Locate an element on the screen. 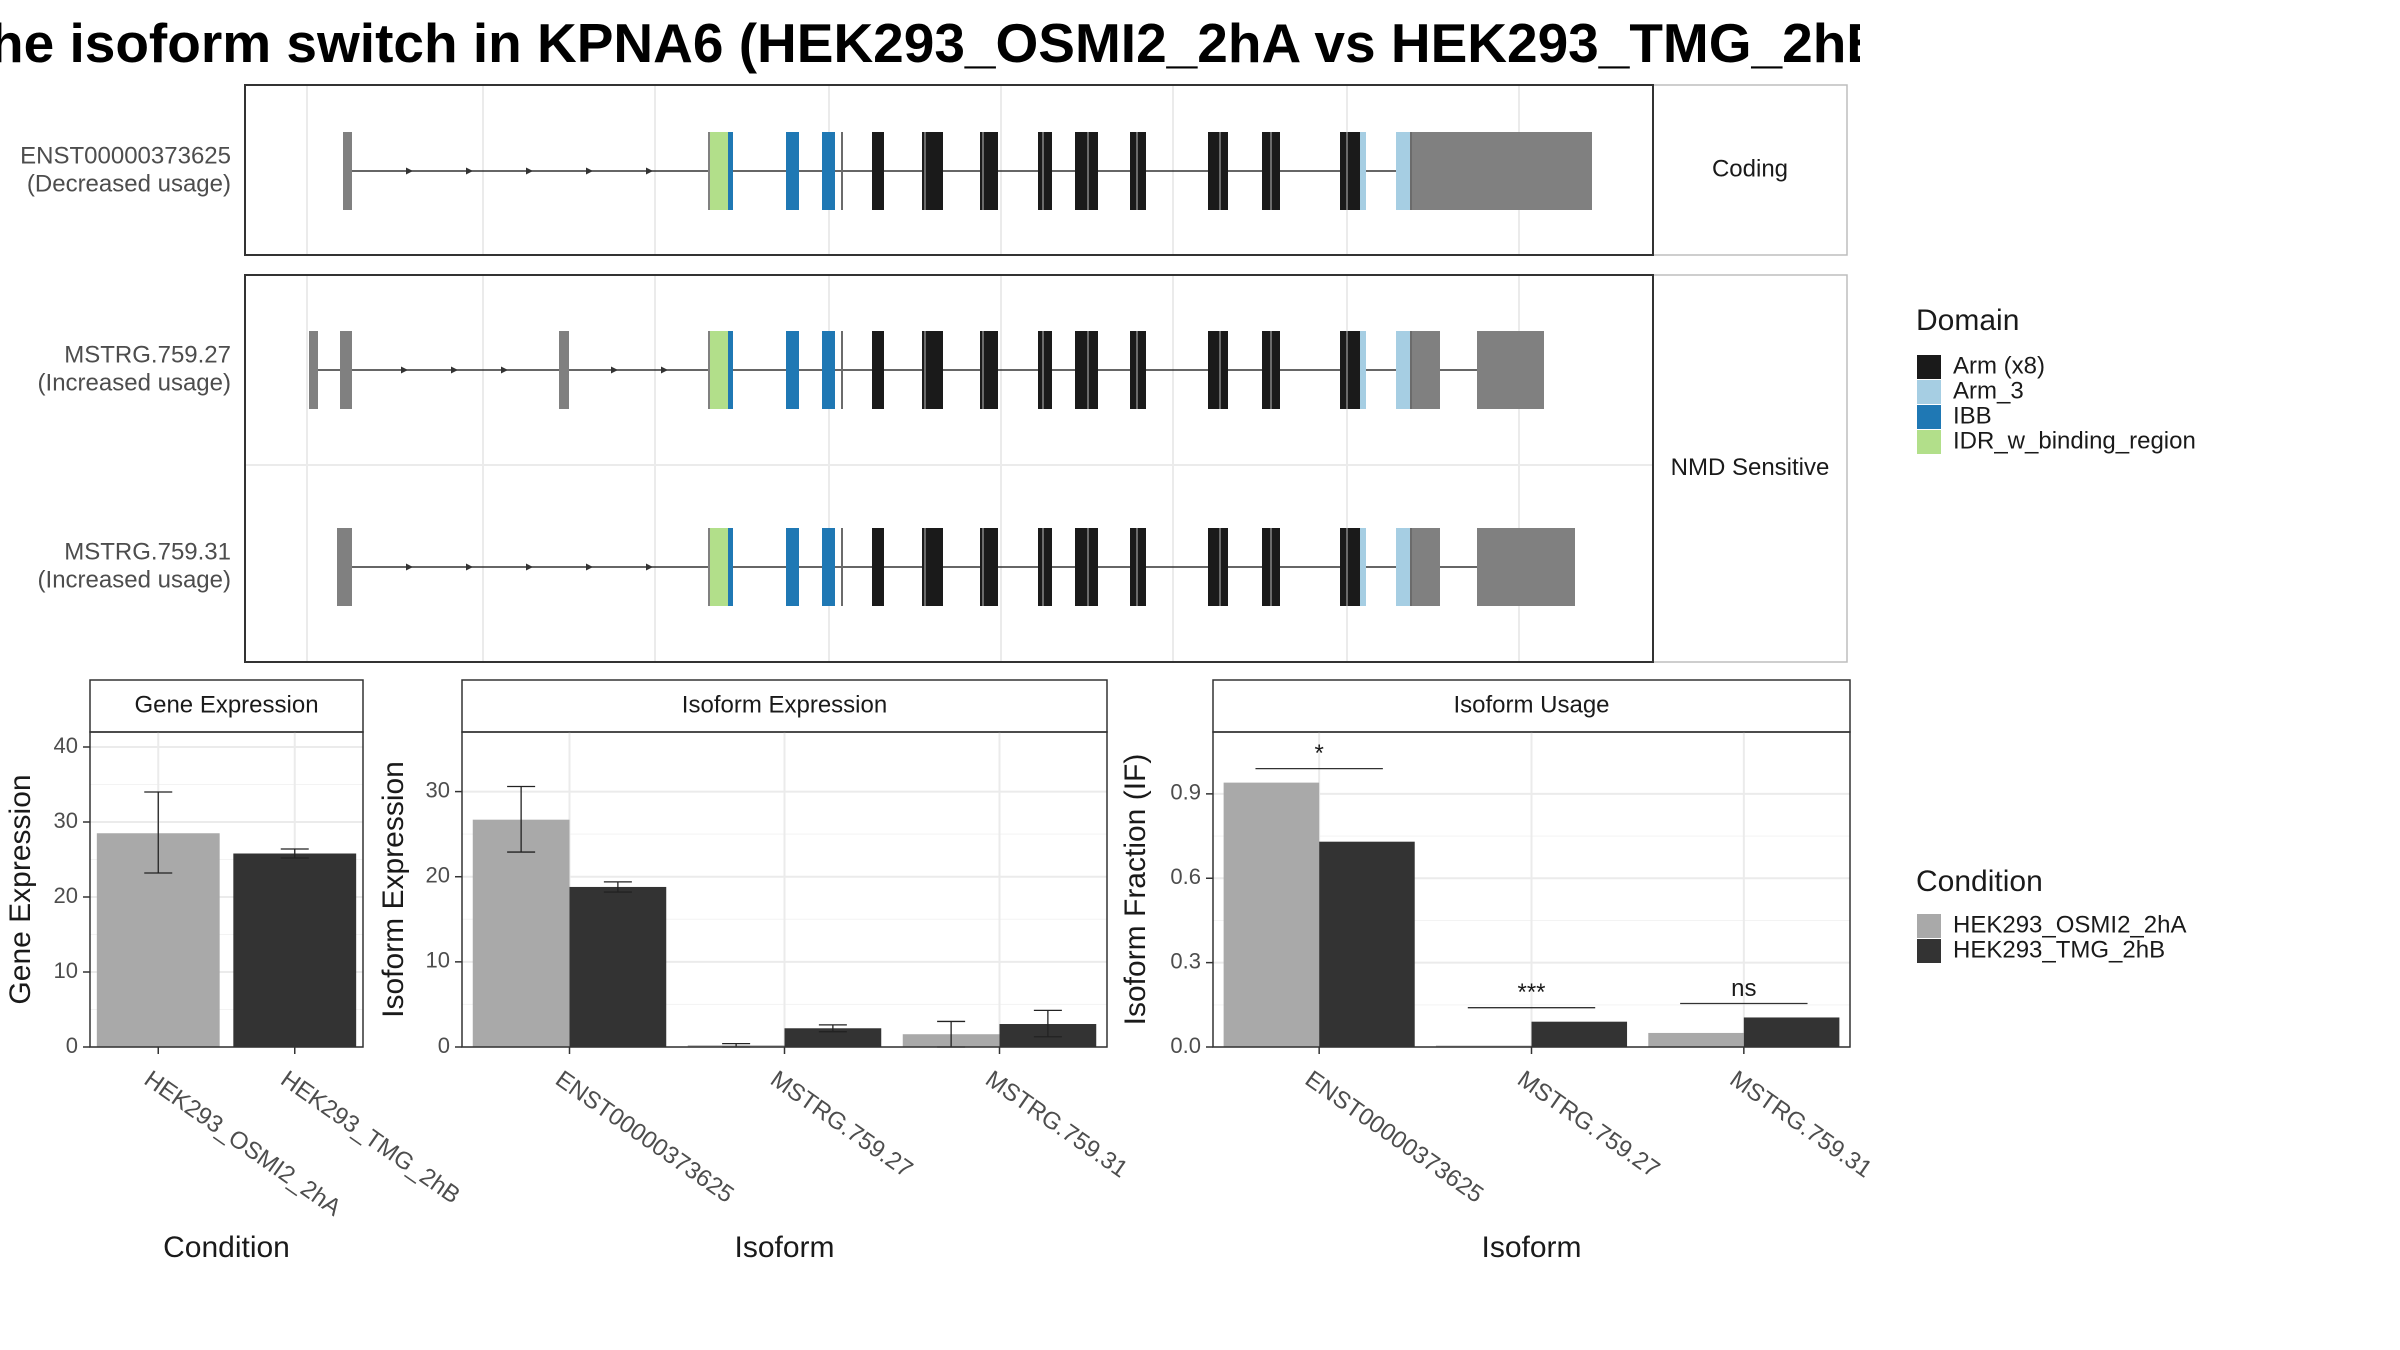 This screenshot has height=1350, width=2400. isoform-usage-xtick-label: ENST00000373625 is located at coordinates (1394, 1137).